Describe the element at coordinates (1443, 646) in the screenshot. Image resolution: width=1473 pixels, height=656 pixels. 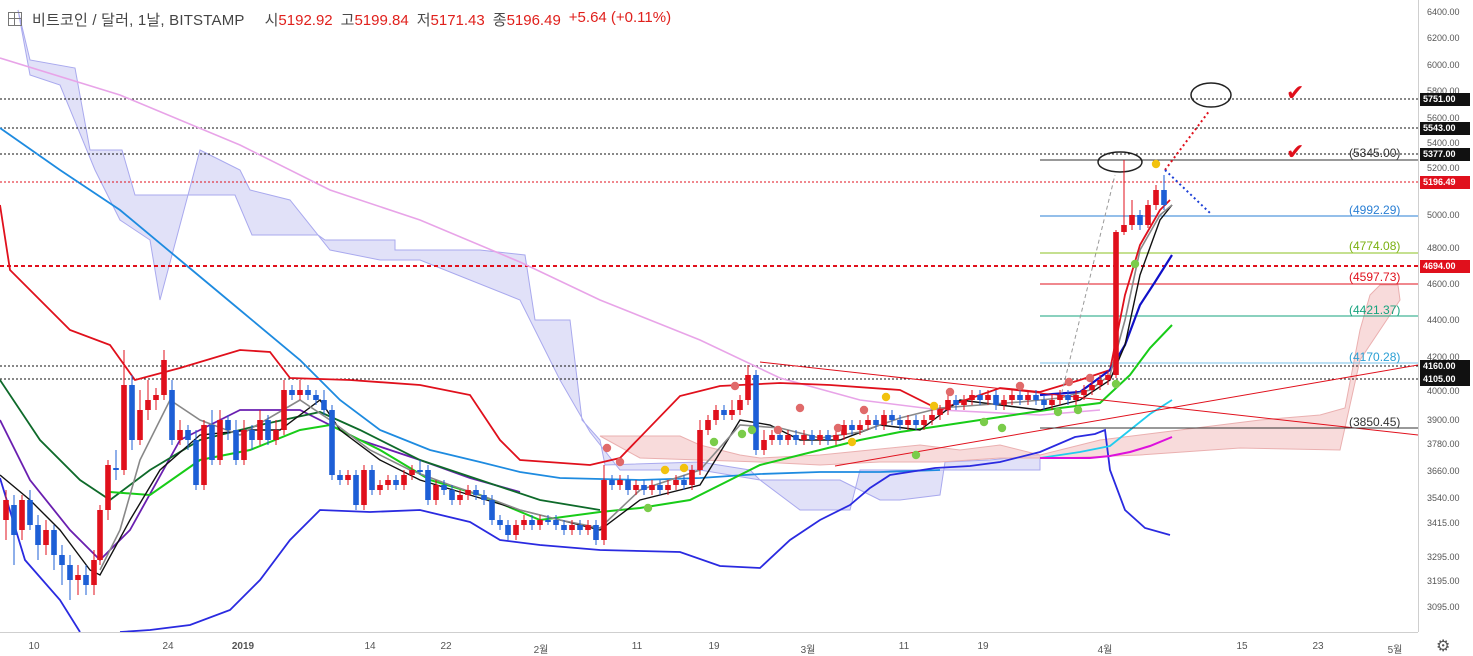
I see `gear-icon: ⚙` at that location.